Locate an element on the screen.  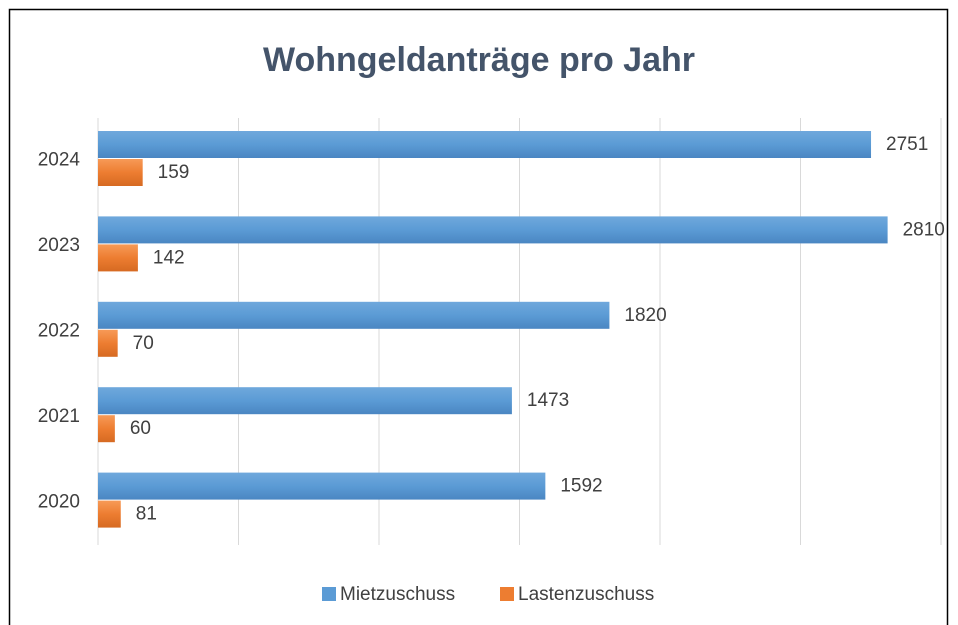
y-tick-label: 2022 is located at coordinates (59, 331).